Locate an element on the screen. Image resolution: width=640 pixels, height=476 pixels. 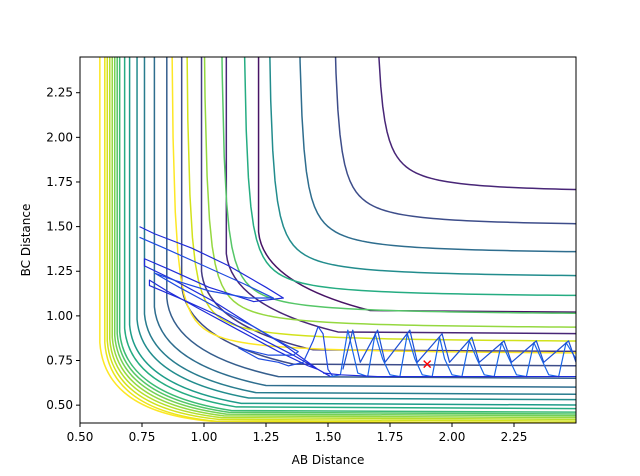
marker-group is located at coordinates (427, 364).